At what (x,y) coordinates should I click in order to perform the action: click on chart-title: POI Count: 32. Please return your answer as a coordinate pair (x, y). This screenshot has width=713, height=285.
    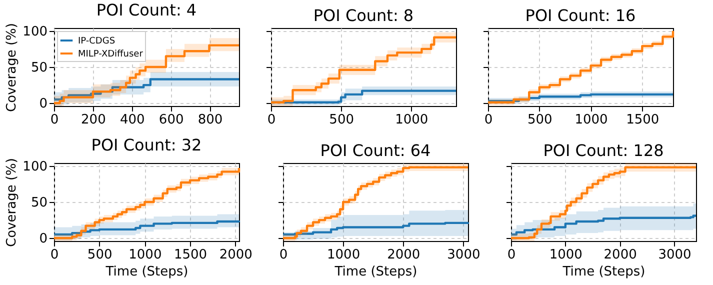
    Looking at the image, I should click on (146, 145).